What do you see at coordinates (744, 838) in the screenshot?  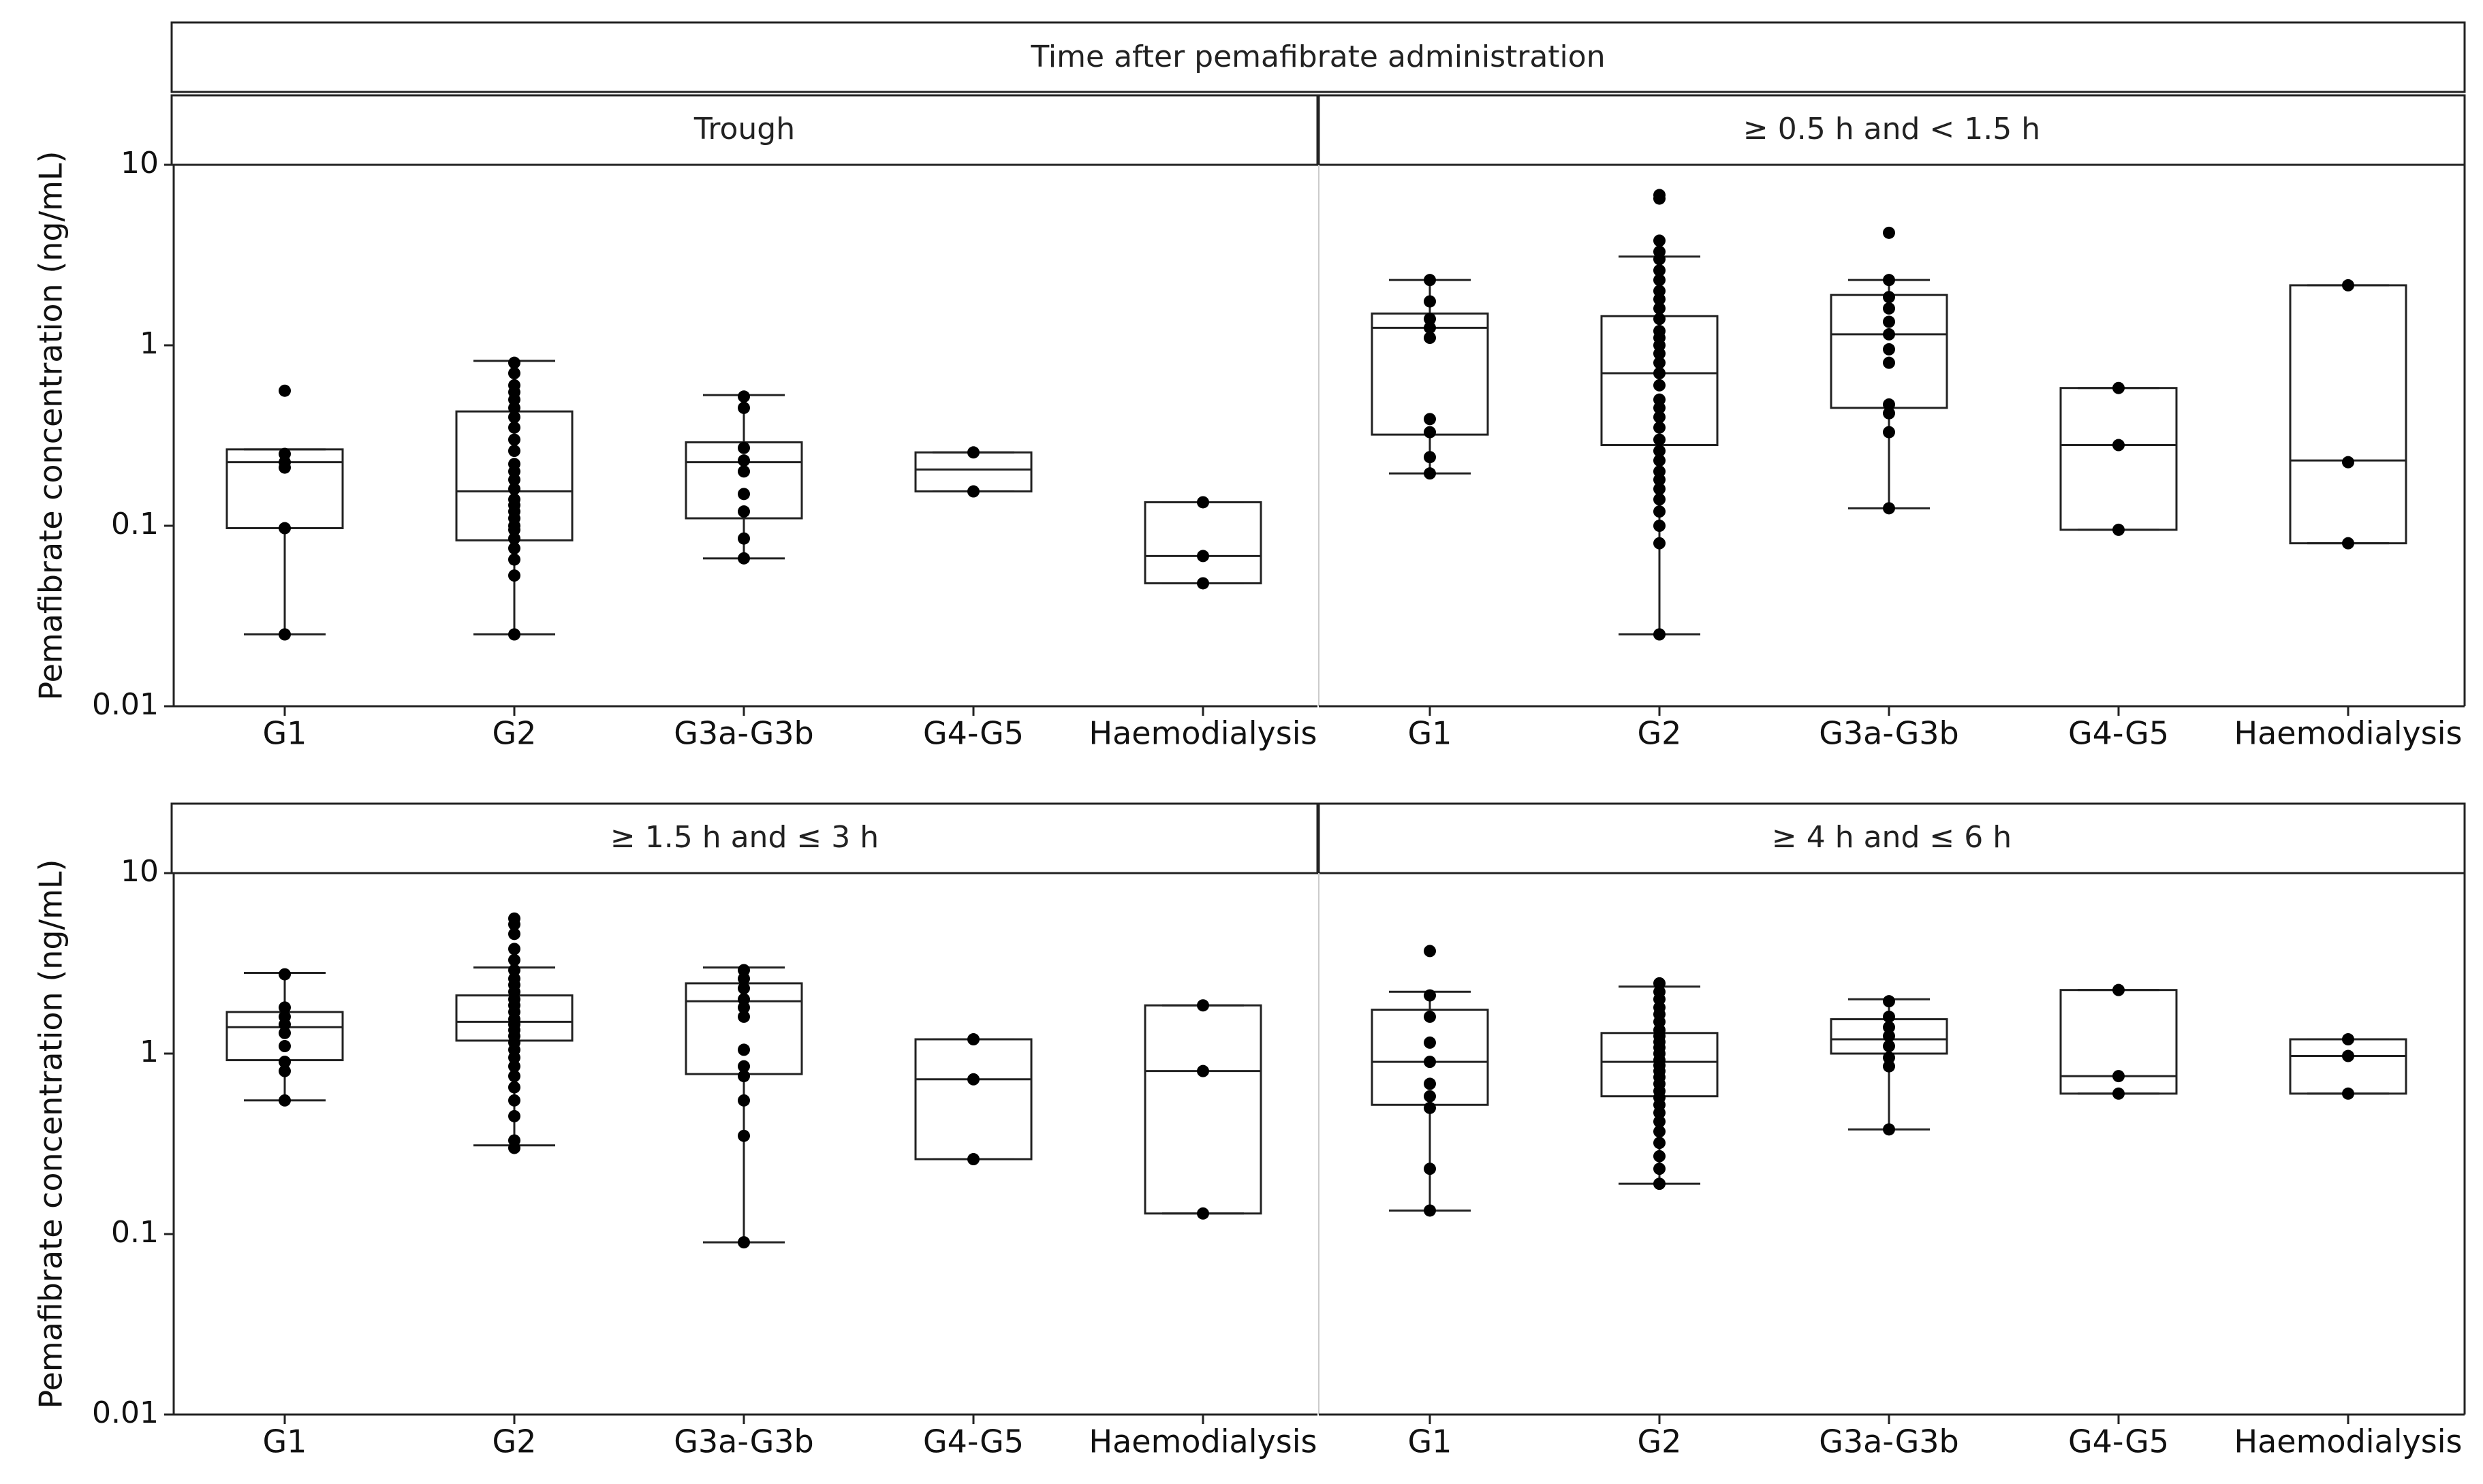 I see `panel-strip-1-5h-3h` at bounding box center [744, 838].